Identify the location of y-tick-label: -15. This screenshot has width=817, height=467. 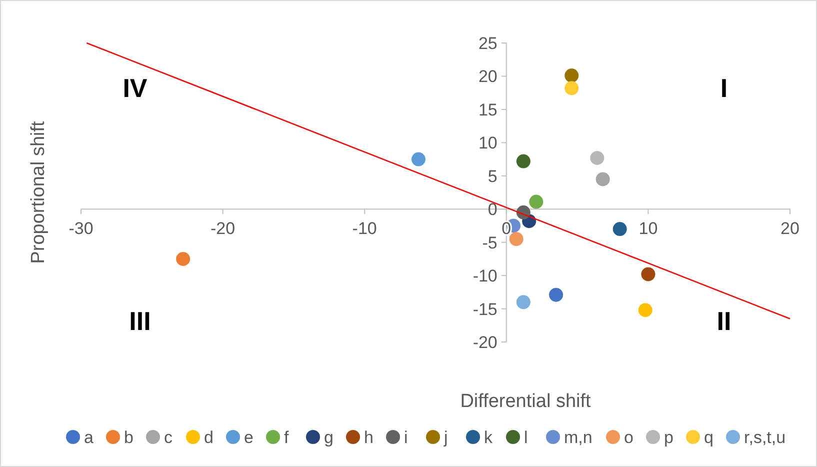
(485, 309).